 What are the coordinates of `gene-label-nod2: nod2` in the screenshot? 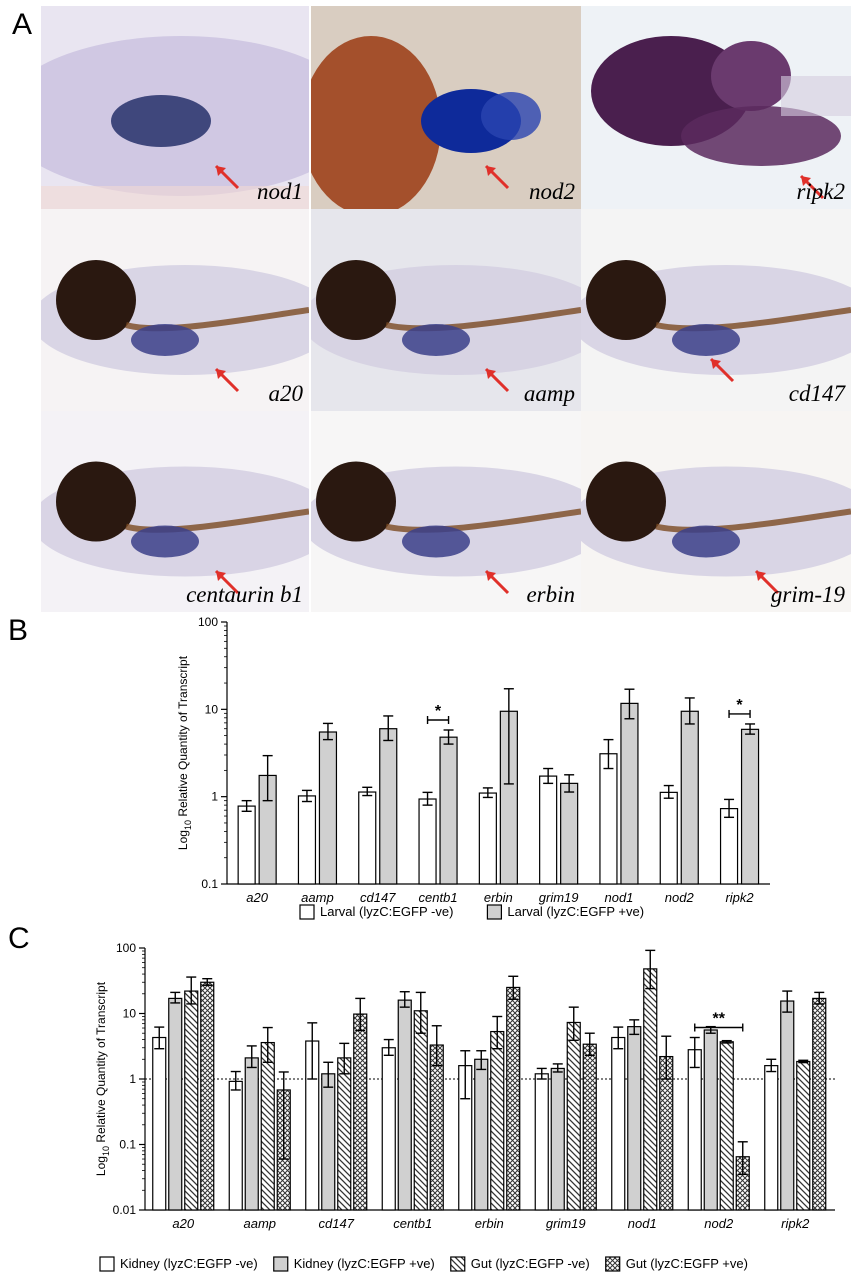 It's located at (552, 191).